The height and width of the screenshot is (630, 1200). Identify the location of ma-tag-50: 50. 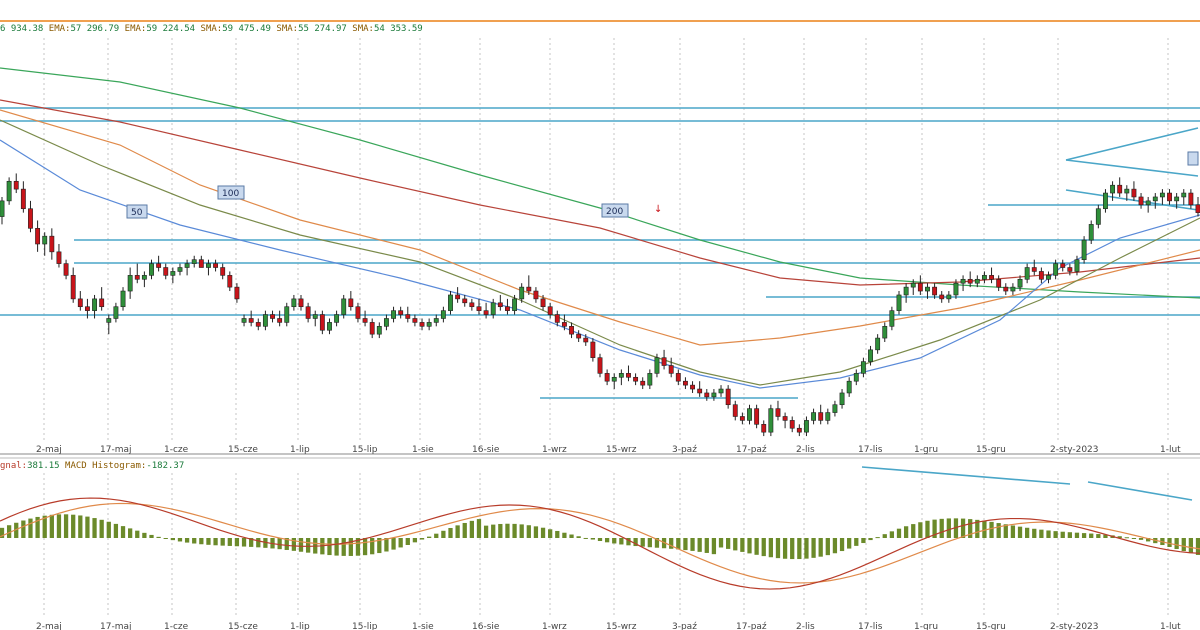
(137, 211).